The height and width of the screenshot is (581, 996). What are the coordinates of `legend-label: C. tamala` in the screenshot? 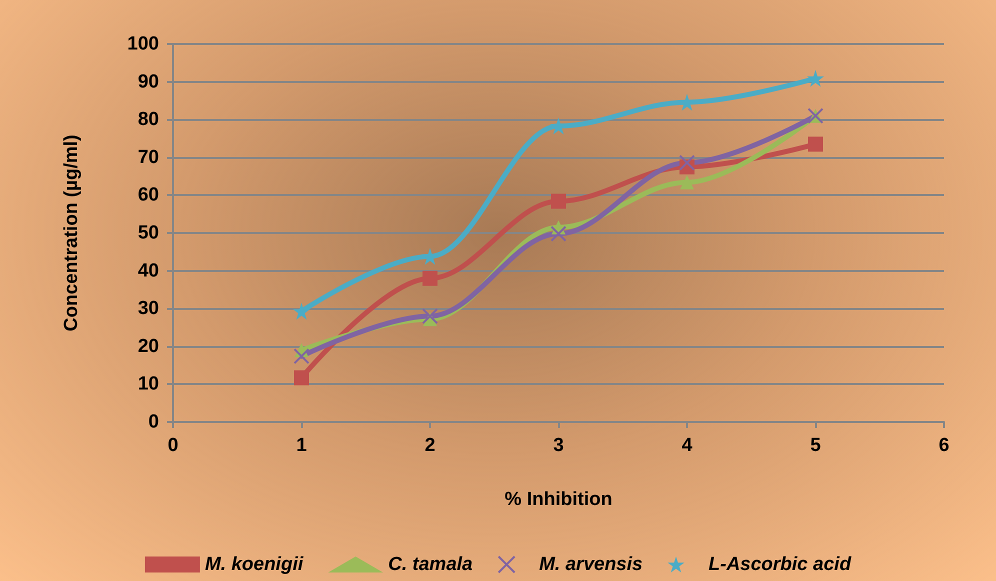 It's located at (431, 564).